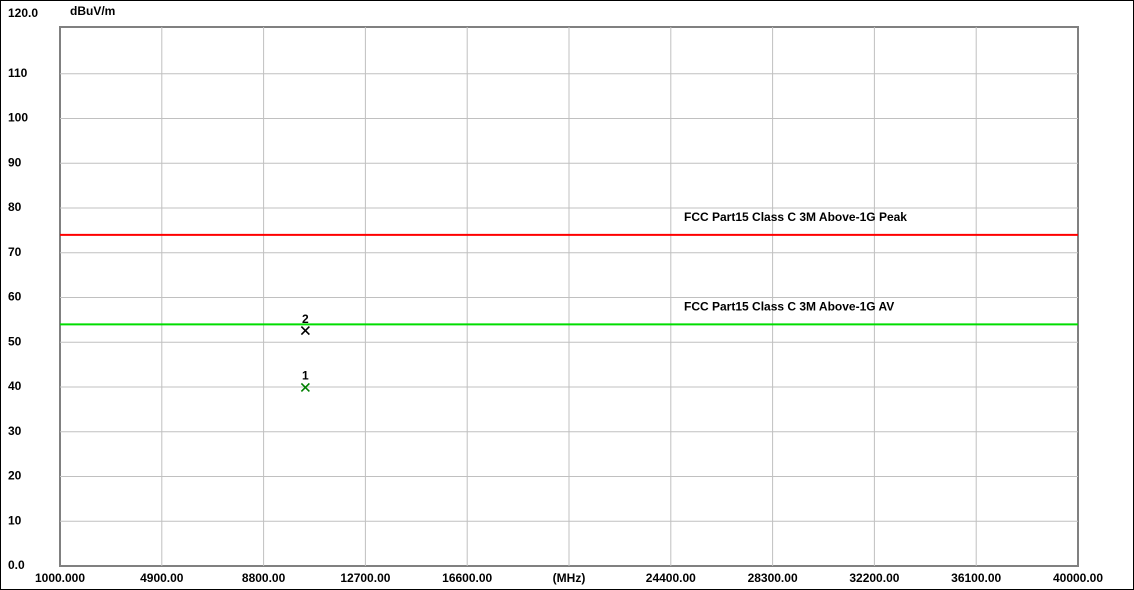 The image size is (1134, 590). Describe the element at coordinates (162, 578) in the screenshot. I see `x-tick-label: 4900.00` at that location.